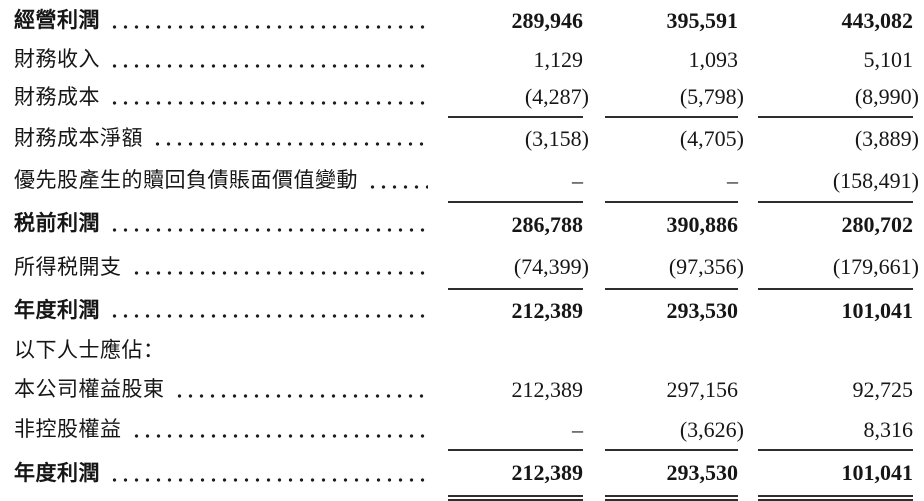  Describe the element at coordinates (671, 181) in the screenshot. I see `value-col2: –` at that location.